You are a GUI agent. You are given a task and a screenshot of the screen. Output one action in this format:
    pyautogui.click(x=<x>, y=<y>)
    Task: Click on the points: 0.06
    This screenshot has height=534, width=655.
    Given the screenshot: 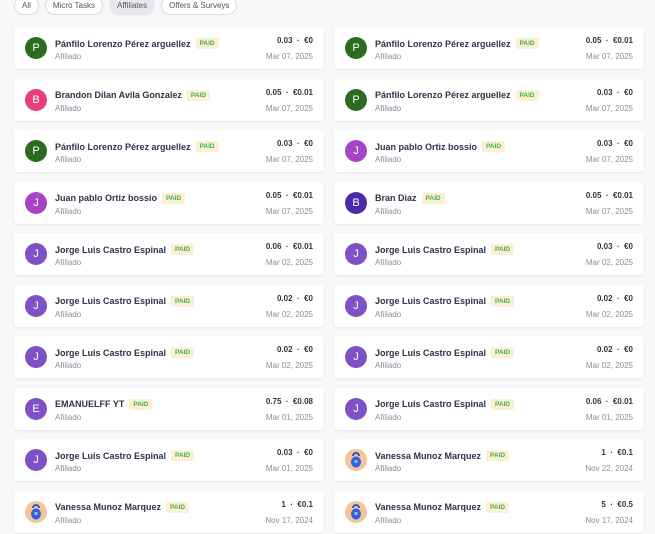 What is the action you would take?
    pyautogui.click(x=593, y=401)
    